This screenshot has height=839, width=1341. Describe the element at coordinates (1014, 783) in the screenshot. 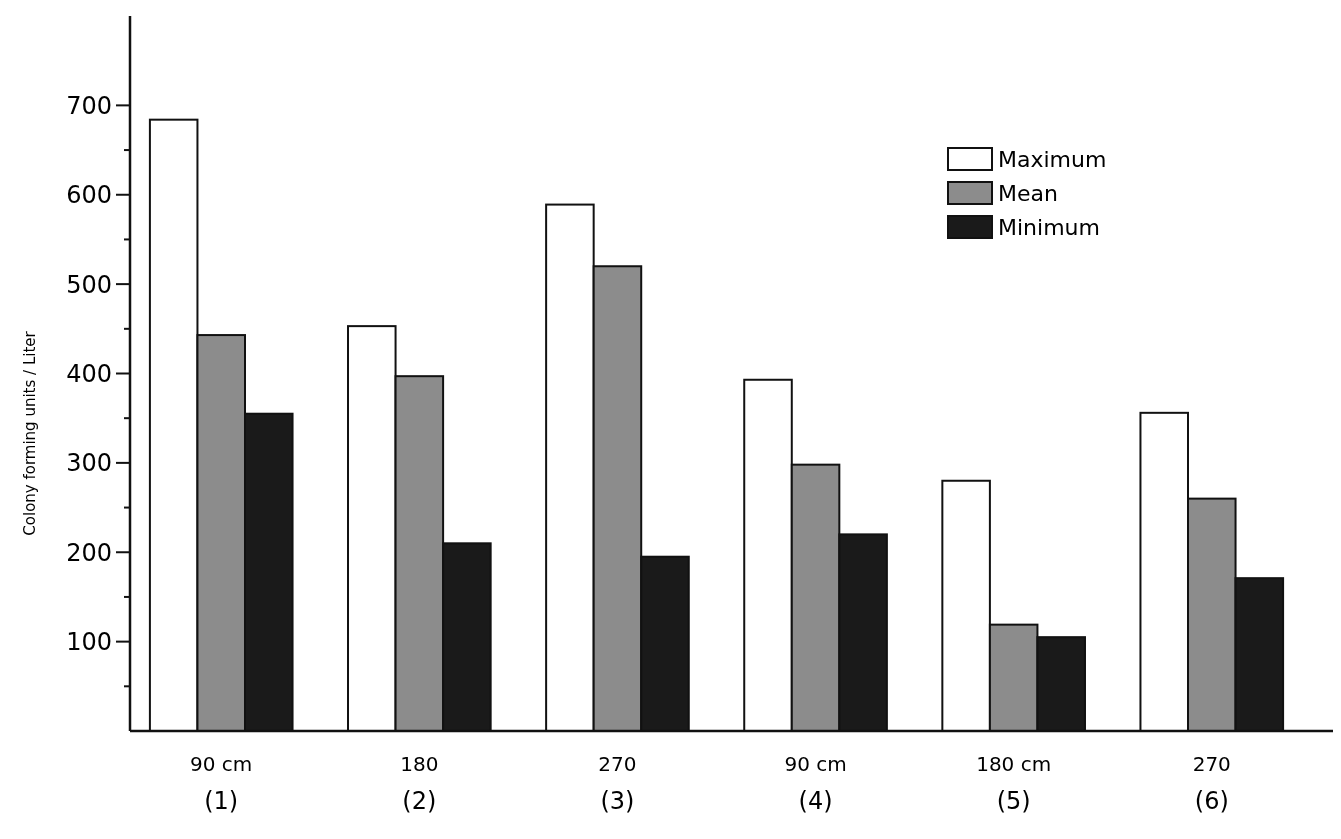

I see `x-tick-label: 180 cm (5)` at that location.